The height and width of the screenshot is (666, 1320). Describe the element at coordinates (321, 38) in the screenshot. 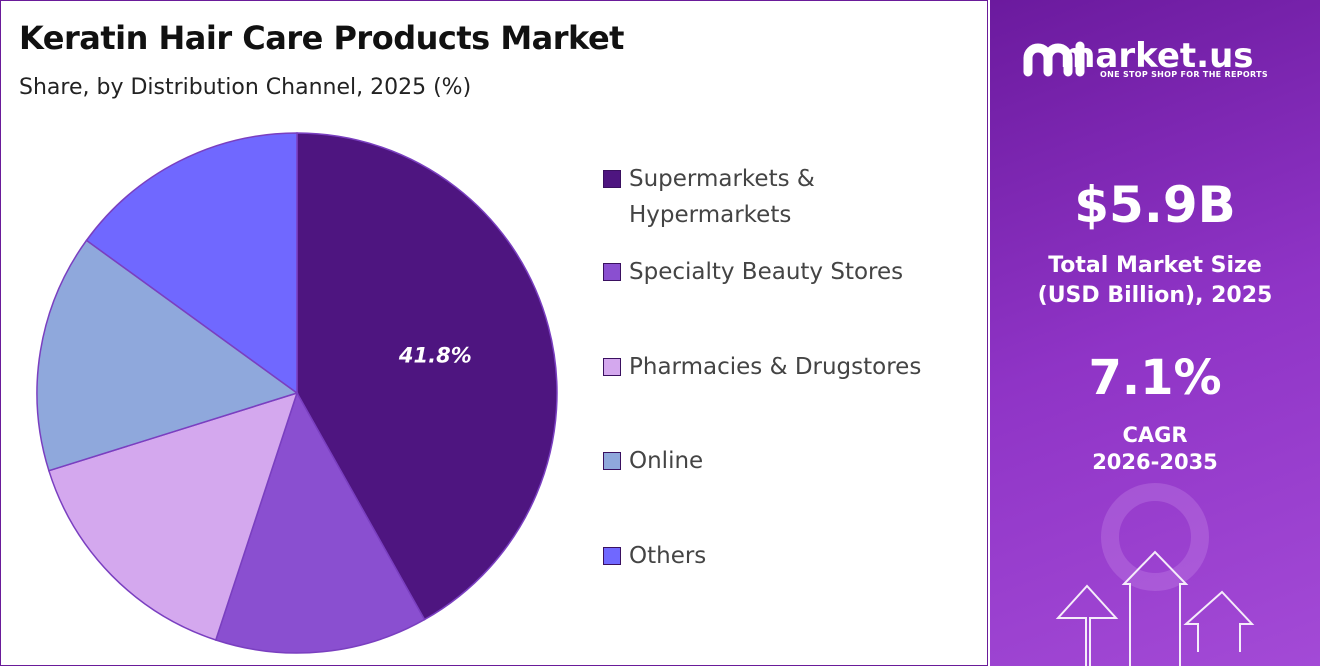

I see `chart-title: Keratin Hair Care Products Market` at that location.